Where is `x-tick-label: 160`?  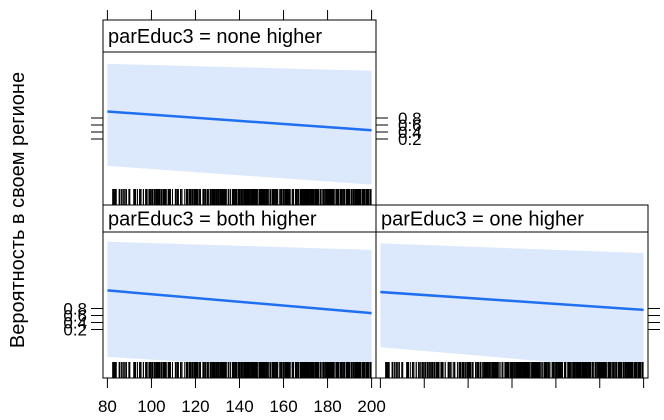 x-tick-label: 160 is located at coordinates (283, 406).